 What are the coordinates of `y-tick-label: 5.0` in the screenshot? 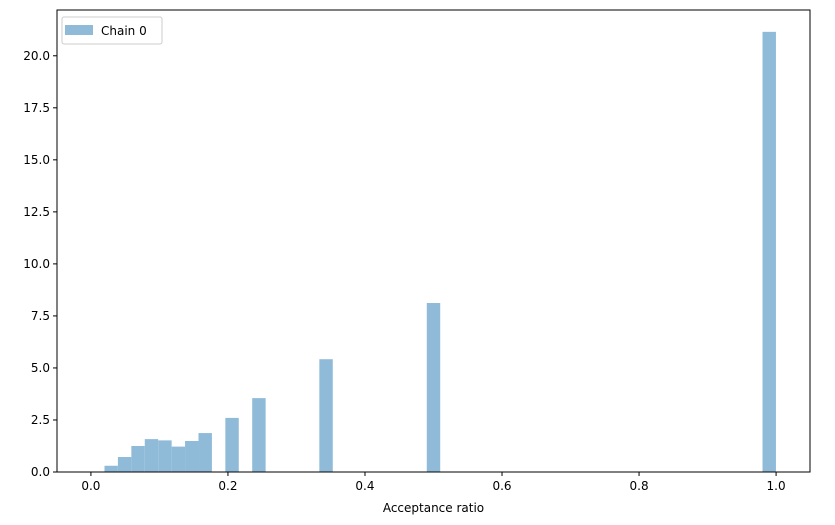 It's located at (40, 368).